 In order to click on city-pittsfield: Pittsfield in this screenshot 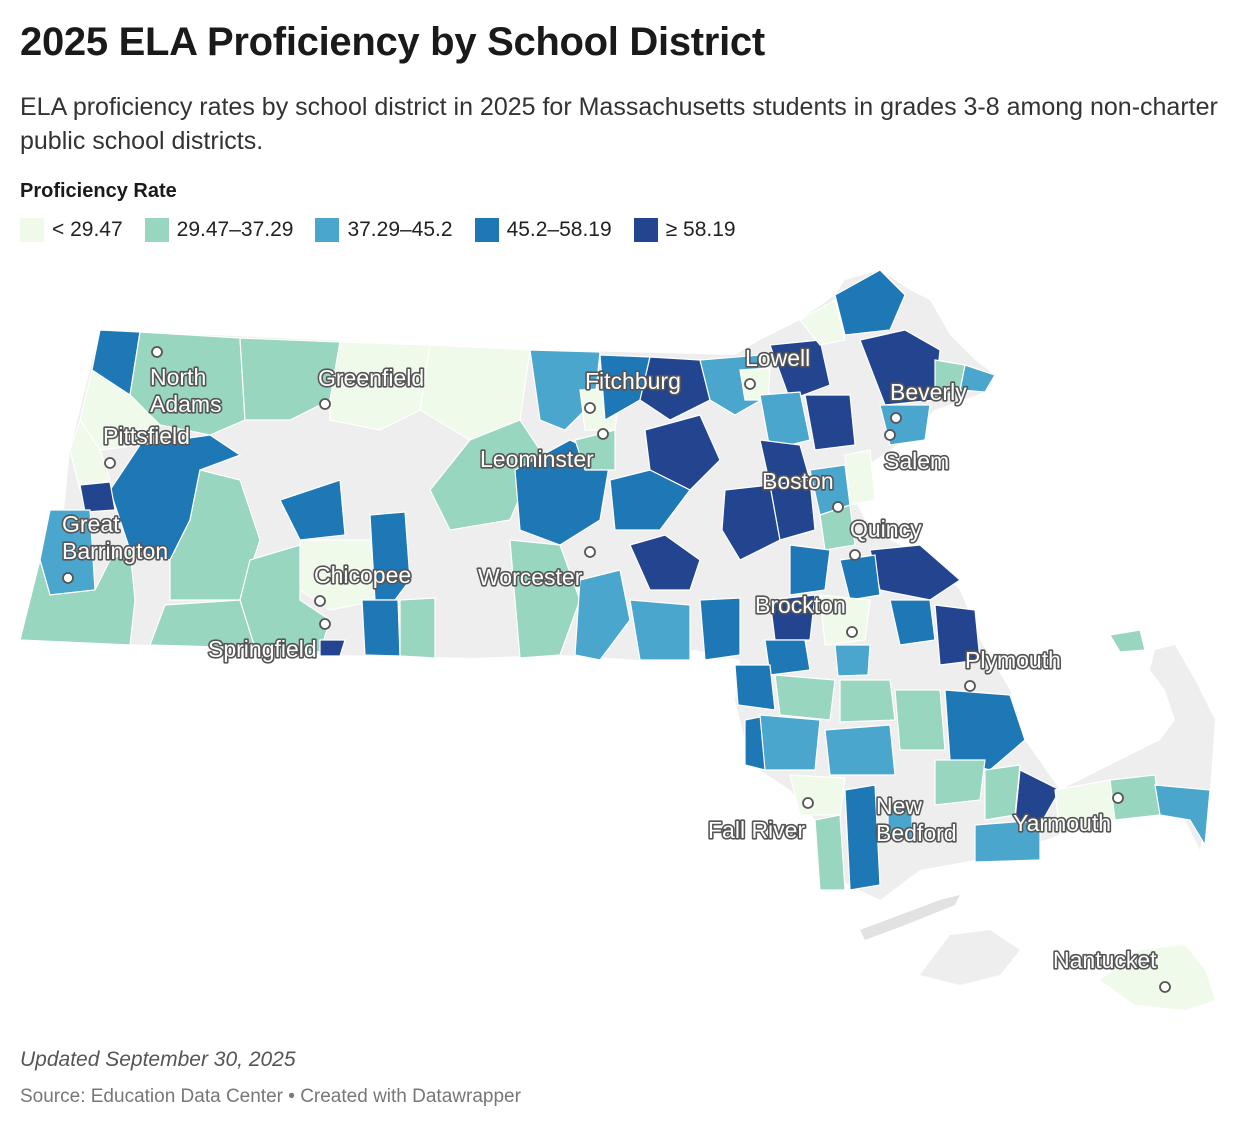, I will do `click(146, 445)`.